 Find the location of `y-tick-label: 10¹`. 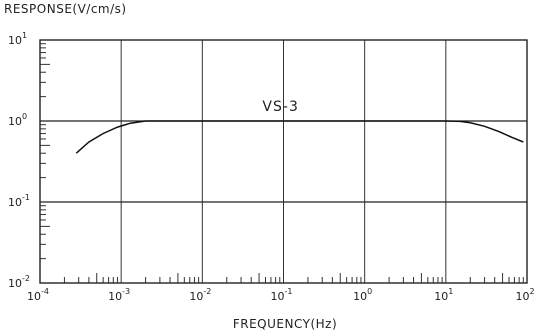

y-tick-label: 10¹ is located at coordinates (17, 39).